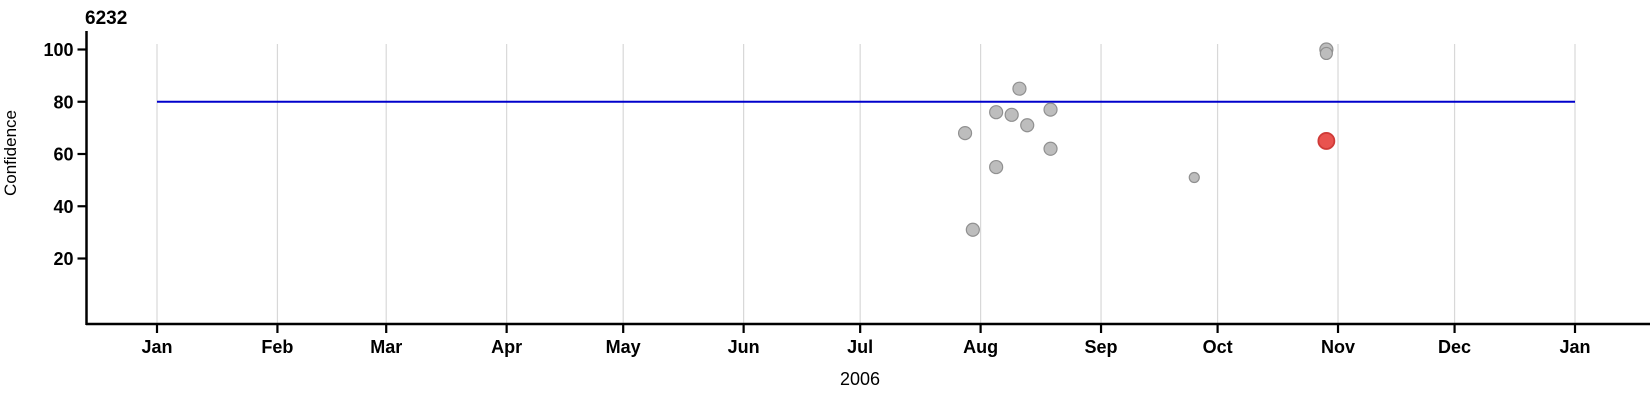 This screenshot has height=400, width=1650. I want to click on highlighted-data-point, so click(1326, 141).